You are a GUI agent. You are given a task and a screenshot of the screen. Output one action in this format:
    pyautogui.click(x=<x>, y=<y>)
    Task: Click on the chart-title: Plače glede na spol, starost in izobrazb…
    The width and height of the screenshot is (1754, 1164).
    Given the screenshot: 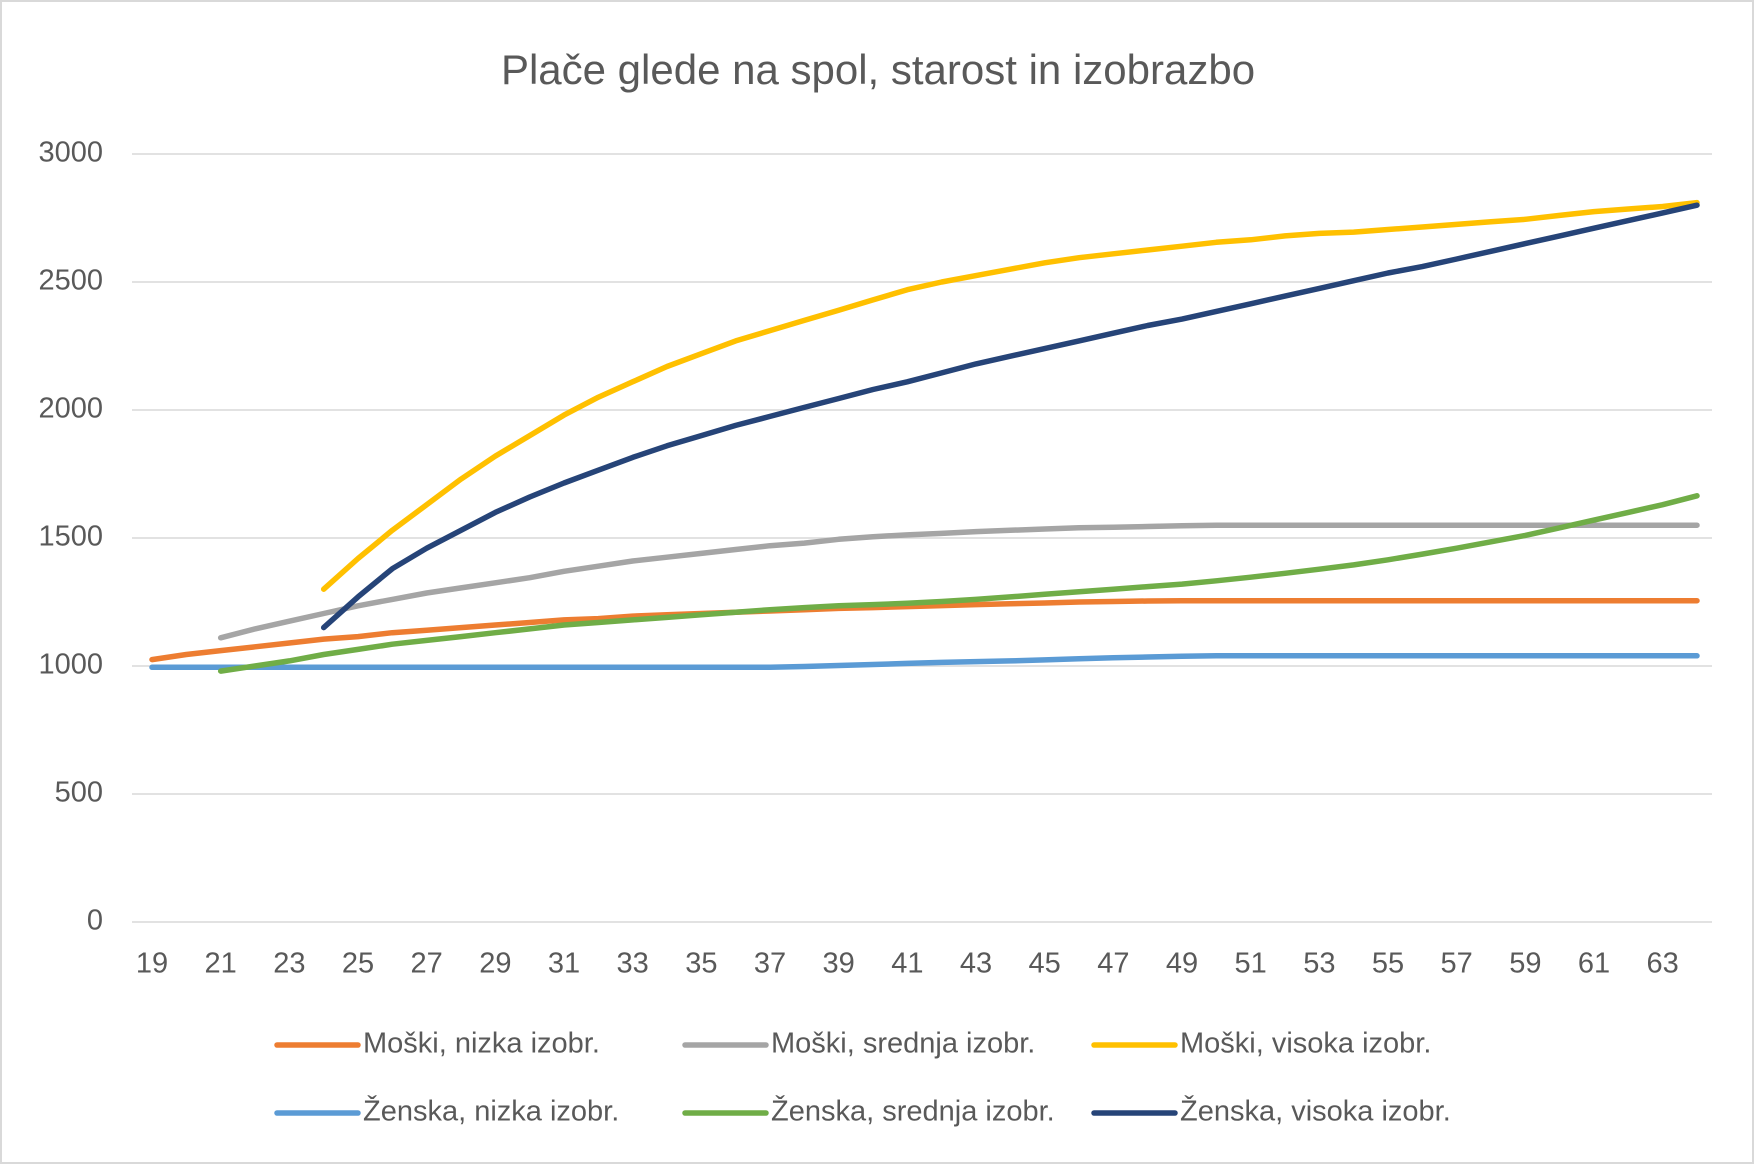 What is the action you would take?
    pyautogui.click(x=878, y=69)
    